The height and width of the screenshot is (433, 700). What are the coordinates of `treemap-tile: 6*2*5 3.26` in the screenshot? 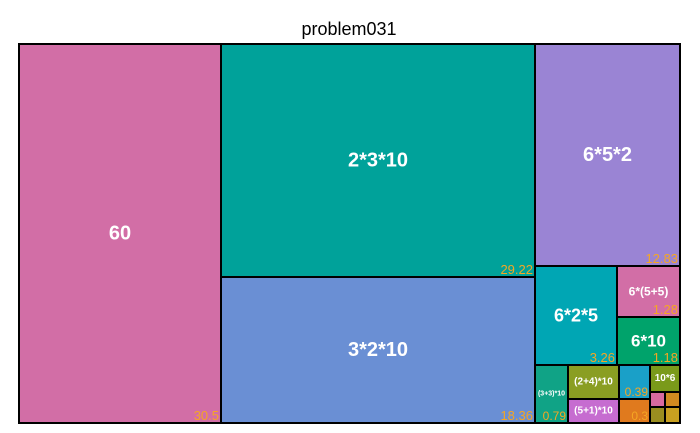 It's located at (576, 315).